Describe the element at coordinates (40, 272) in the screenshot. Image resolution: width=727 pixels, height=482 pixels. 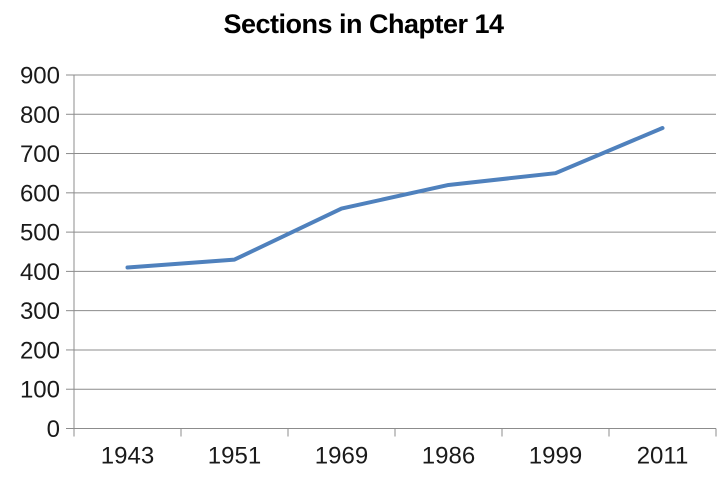
I see `y-axis-label: 400` at that location.